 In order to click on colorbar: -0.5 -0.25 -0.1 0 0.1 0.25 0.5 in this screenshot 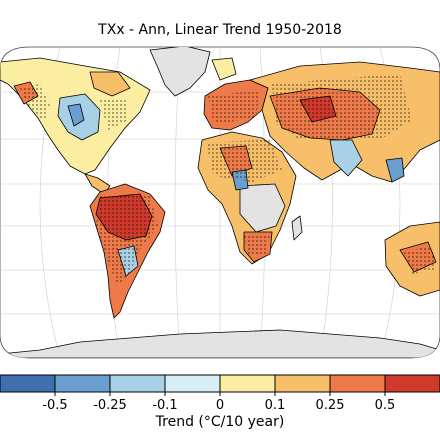, I will do `click(220, 392)`.